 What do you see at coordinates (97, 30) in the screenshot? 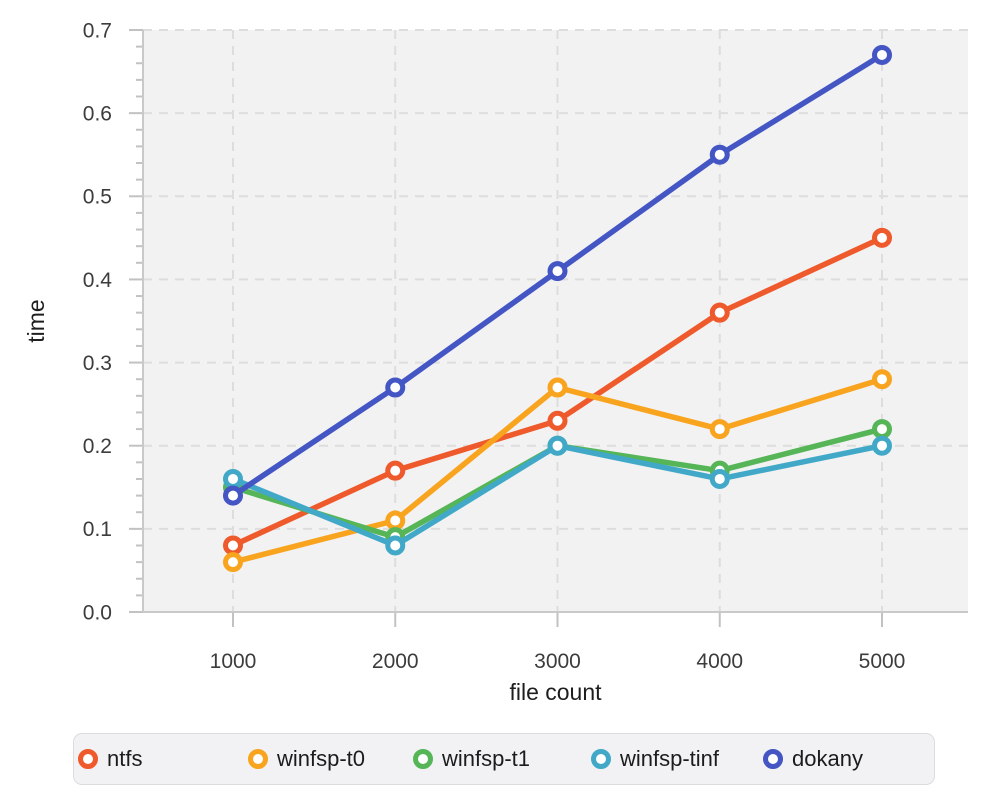
I see `y-tick-label: 0.7` at bounding box center [97, 30].